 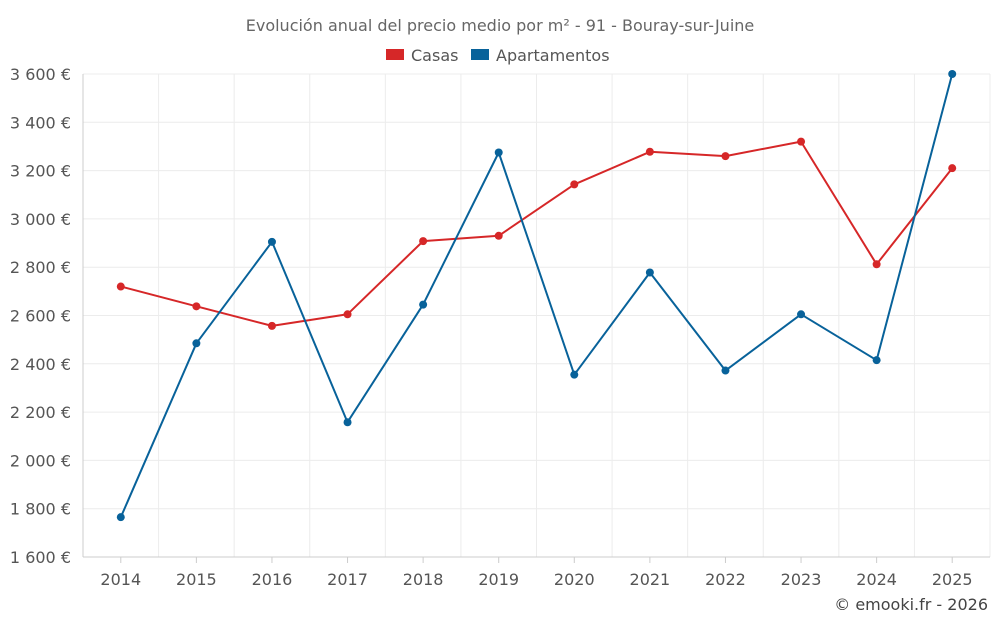 I want to click on x-tick-label: 2022, so click(x=725, y=579).